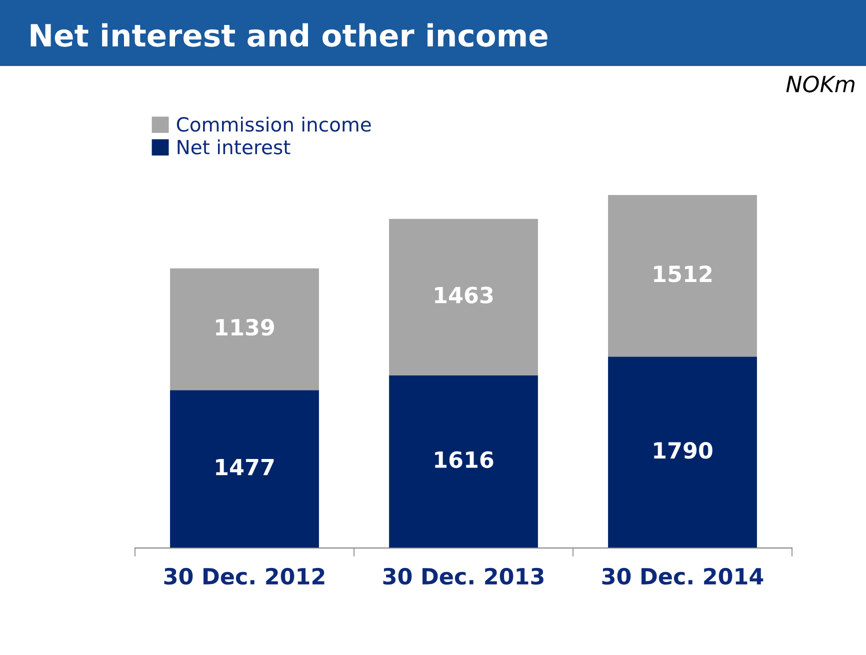 This screenshot has height=655, width=866. Describe the element at coordinates (683, 576) in the screenshot. I see `x-tick-label: 30 Dec. 2014` at that location.